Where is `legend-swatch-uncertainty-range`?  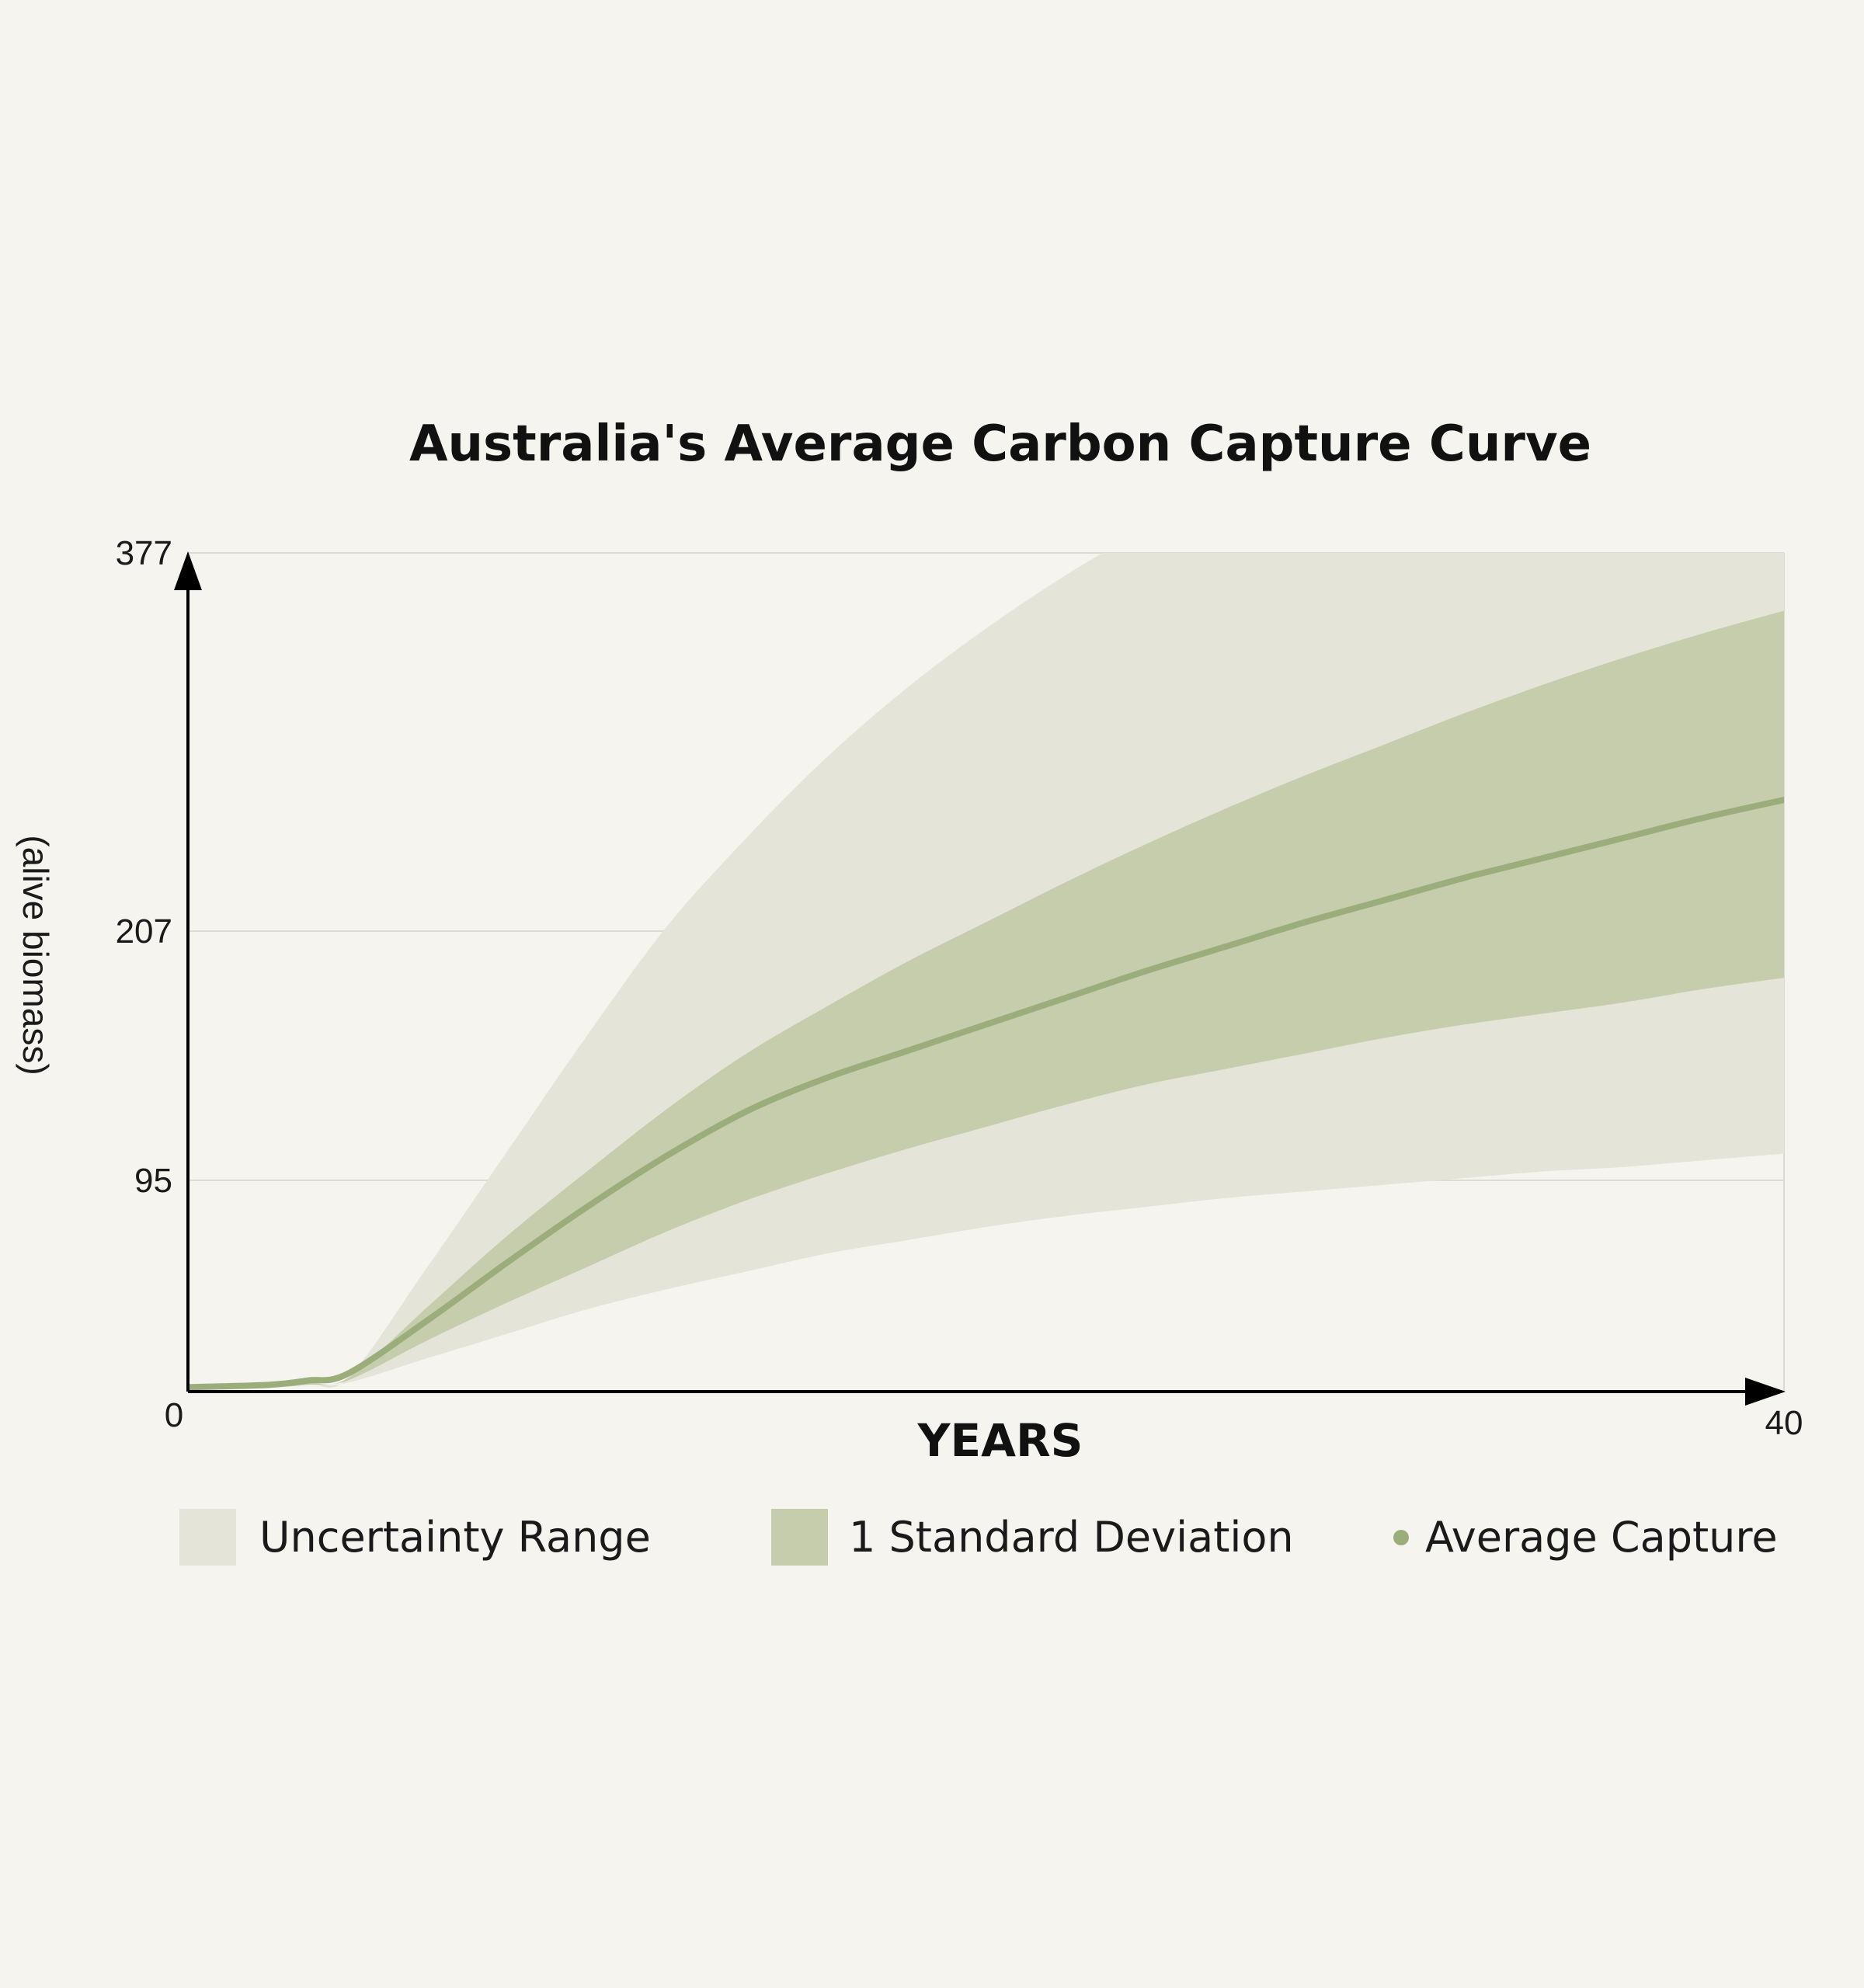 legend-swatch-uncertainty-range is located at coordinates (207, 1537).